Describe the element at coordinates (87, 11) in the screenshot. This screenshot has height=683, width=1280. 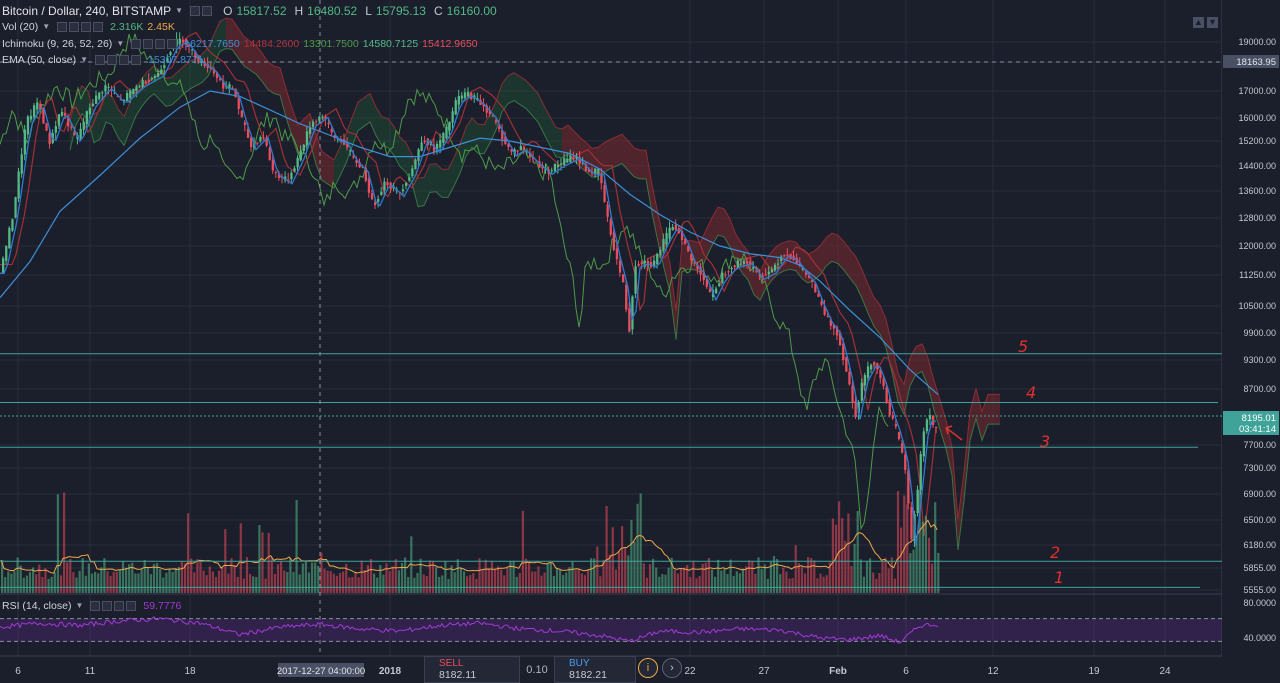
I see `symbol-title: Bitcoin / Dollar, 240, BITSTAMP` at that location.